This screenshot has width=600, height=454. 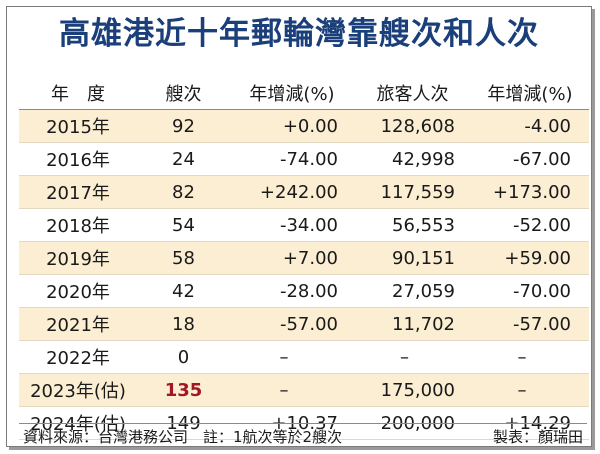 I want to click on table-row: 2022年 0 – – –, so click(x=304, y=357).